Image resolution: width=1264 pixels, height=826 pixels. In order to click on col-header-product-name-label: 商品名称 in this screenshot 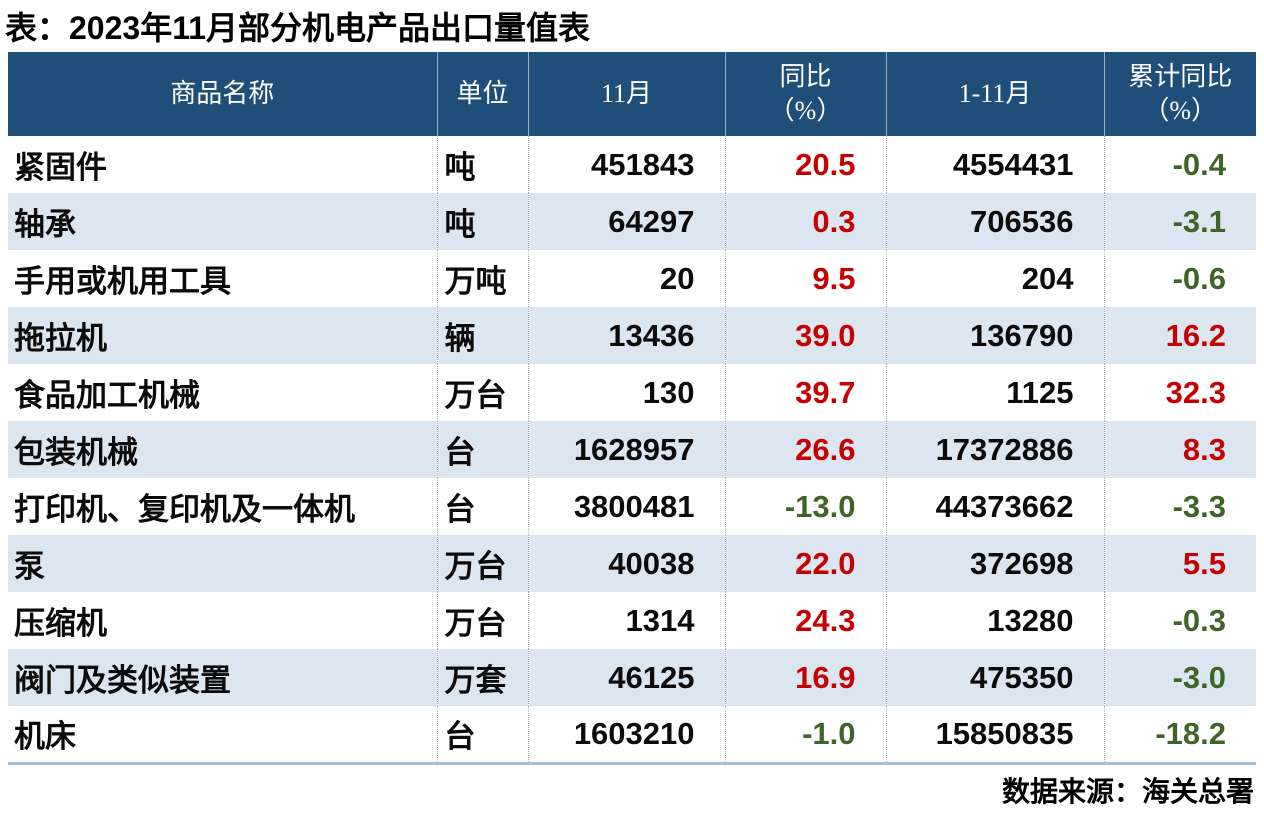, I will do `click(222, 93)`.